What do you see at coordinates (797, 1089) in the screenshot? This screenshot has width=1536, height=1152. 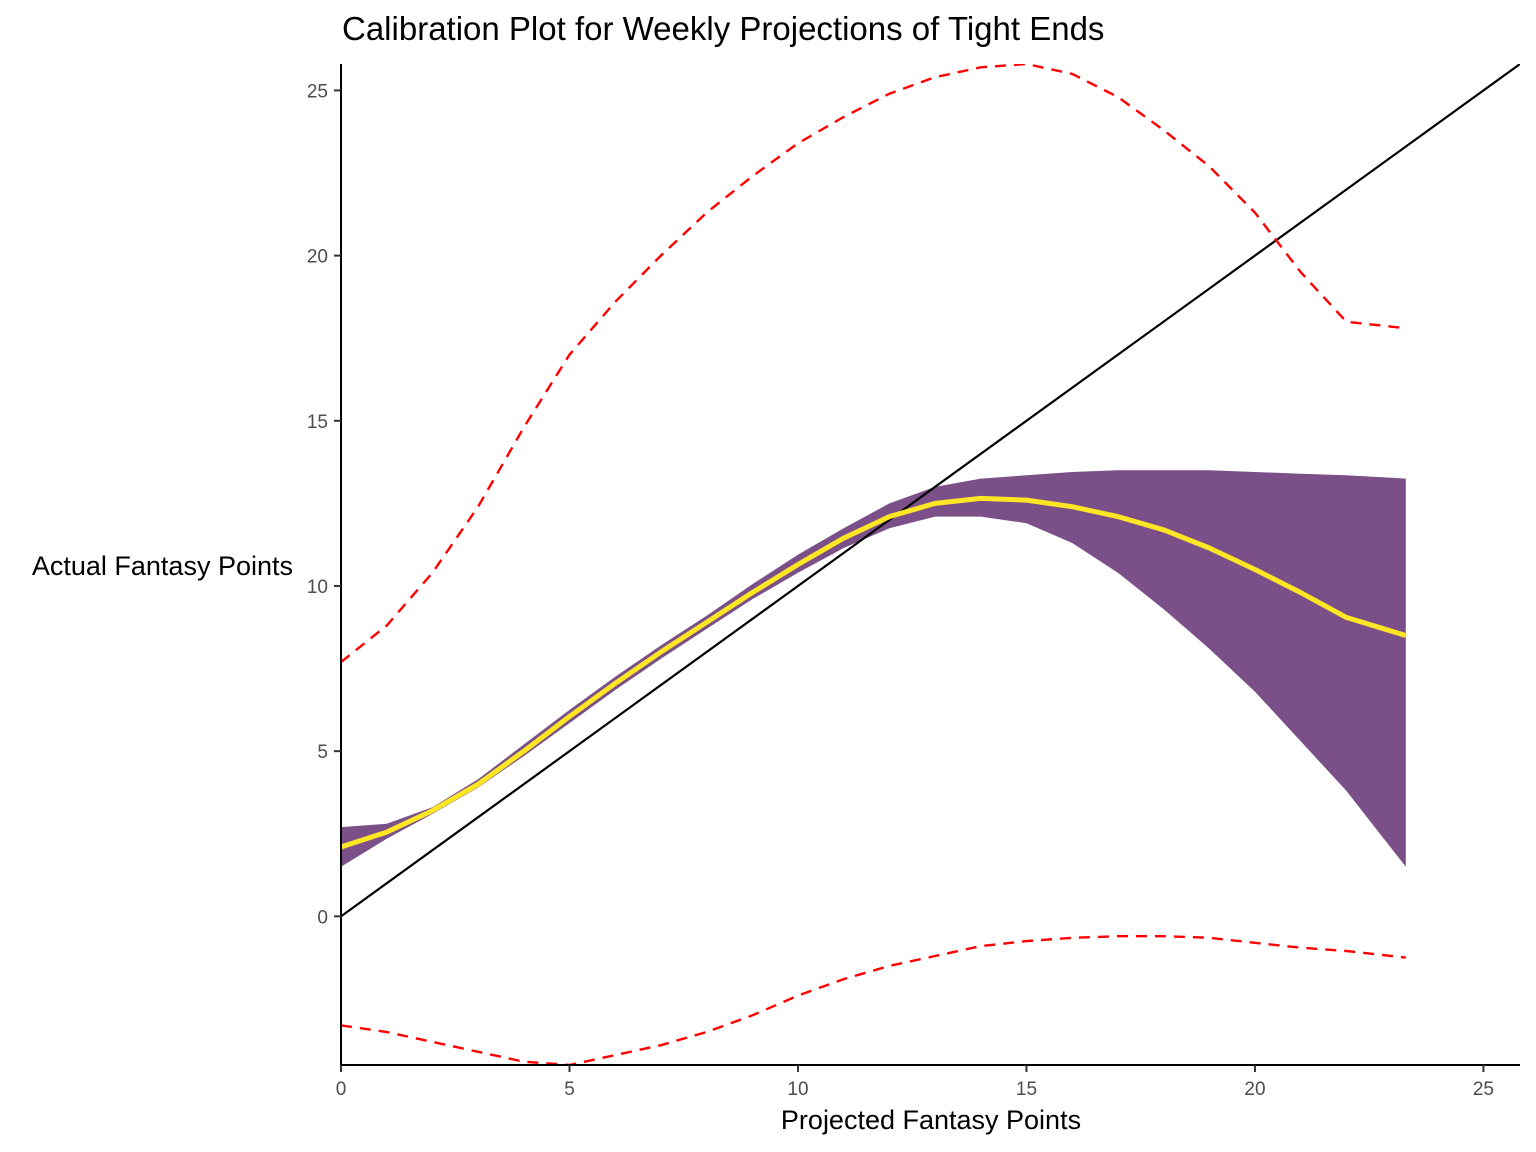 I see `x-tick-label: 10` at bounding box center [797, 1089].